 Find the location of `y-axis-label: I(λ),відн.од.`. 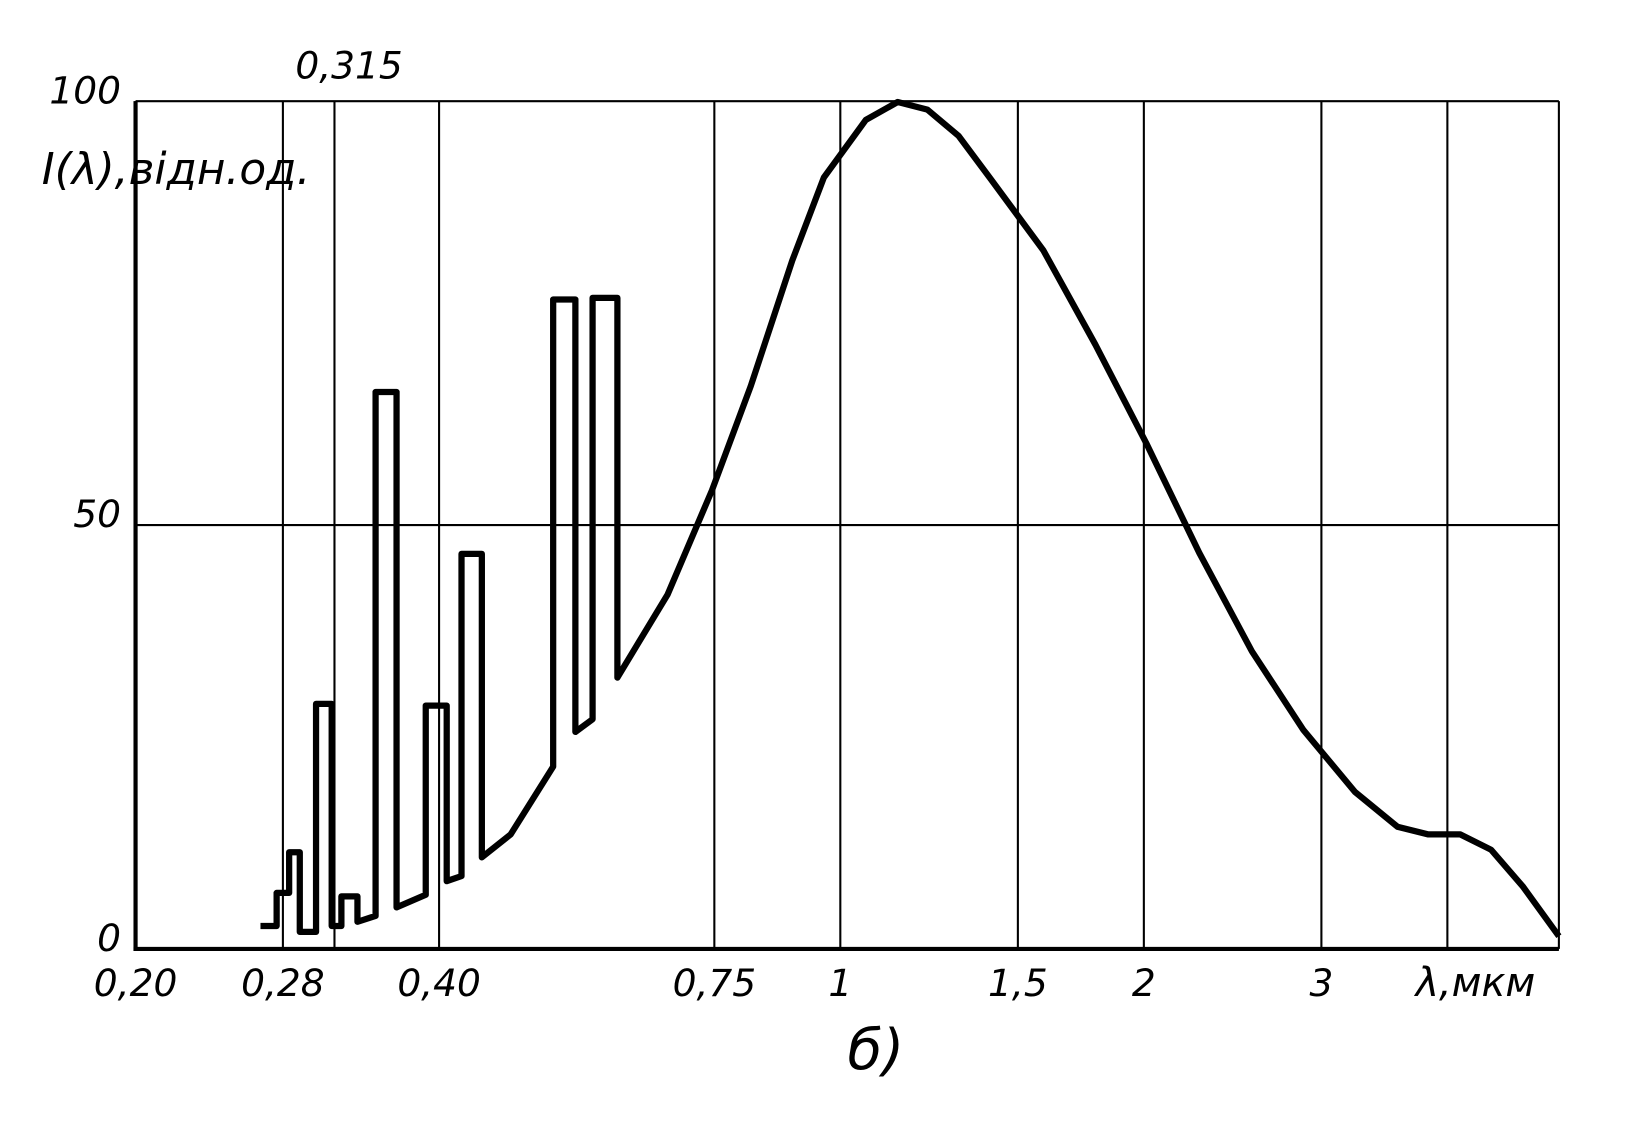

y-axis-label: I(λ),відн.од. is located at coordinates (176, 169).